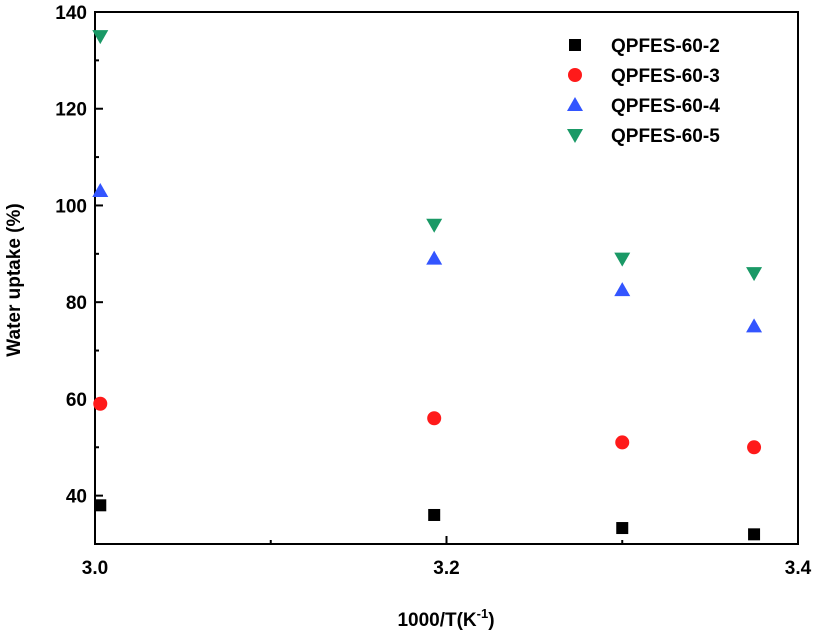  I want to click on legend-item: QPFES-60-2, so click(644, 46).